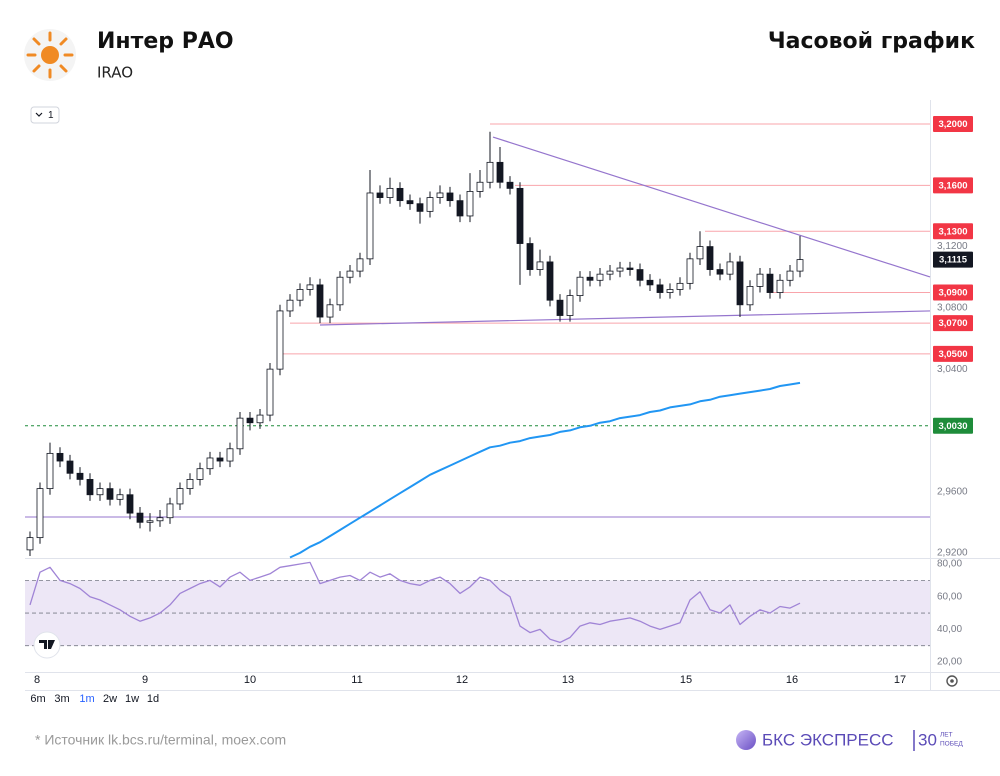 Image resolution: width=1000 pixels, height=776 pixels. Describe the element at coordinates (132, 699) in the screenshot. I see `timeframe-button: 1w` at that location.